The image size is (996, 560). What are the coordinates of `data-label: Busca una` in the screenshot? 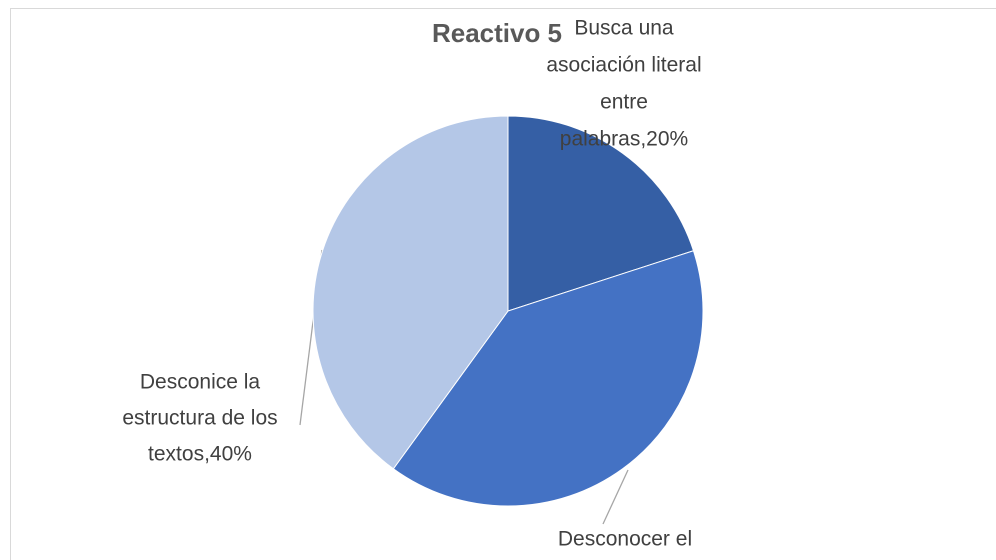 It's located at (624, 28).